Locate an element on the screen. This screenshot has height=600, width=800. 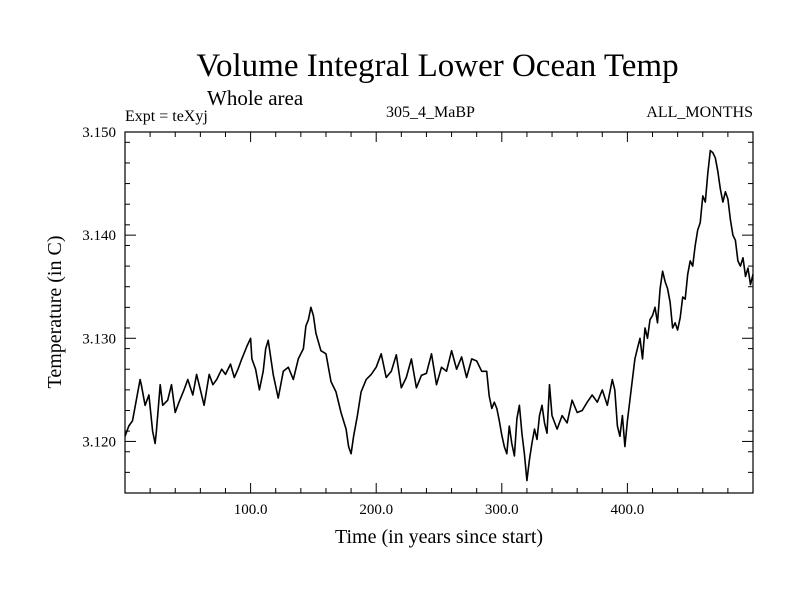
y-tick-label: 3.140 is located at coordinates (99, 236).